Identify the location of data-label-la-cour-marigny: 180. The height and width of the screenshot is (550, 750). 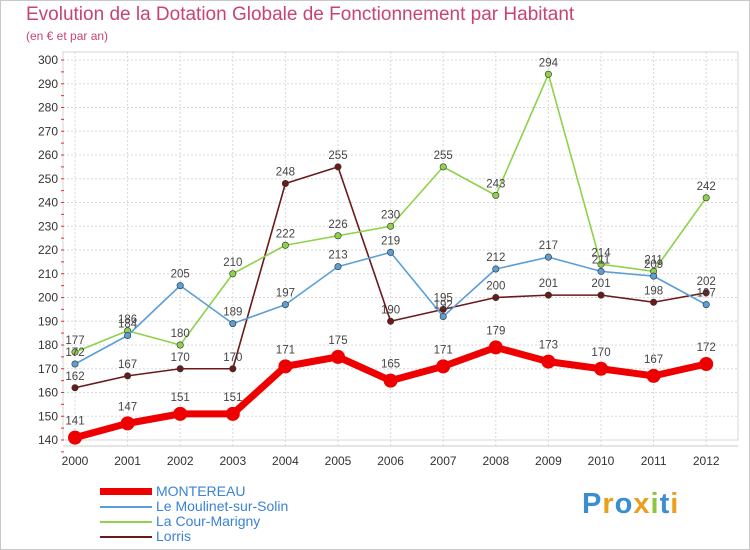
(180, 334).